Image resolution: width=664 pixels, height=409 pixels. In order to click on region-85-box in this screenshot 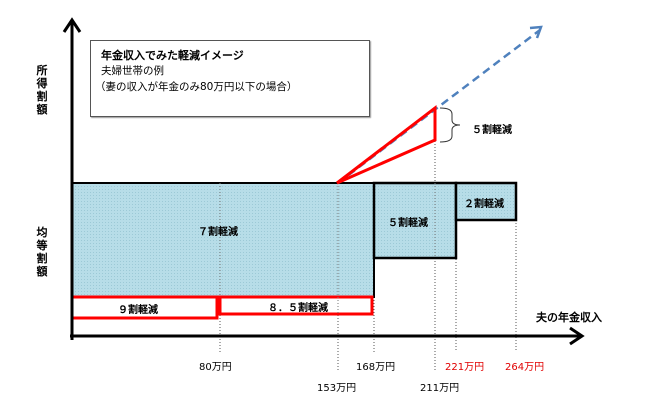, I will do `click(296, 305)`.